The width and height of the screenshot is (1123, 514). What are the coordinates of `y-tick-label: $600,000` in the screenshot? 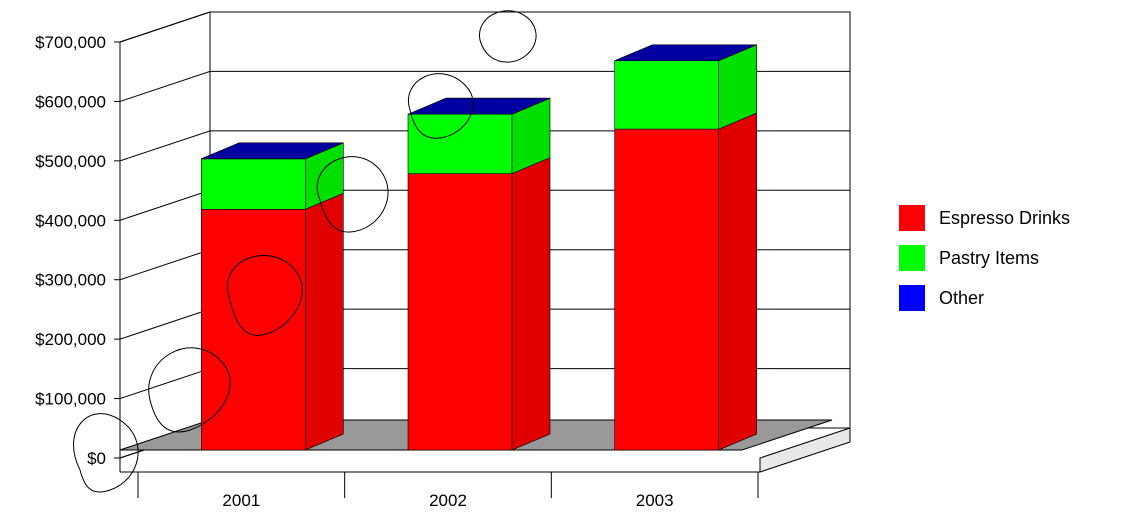 It's located at (70, 101).